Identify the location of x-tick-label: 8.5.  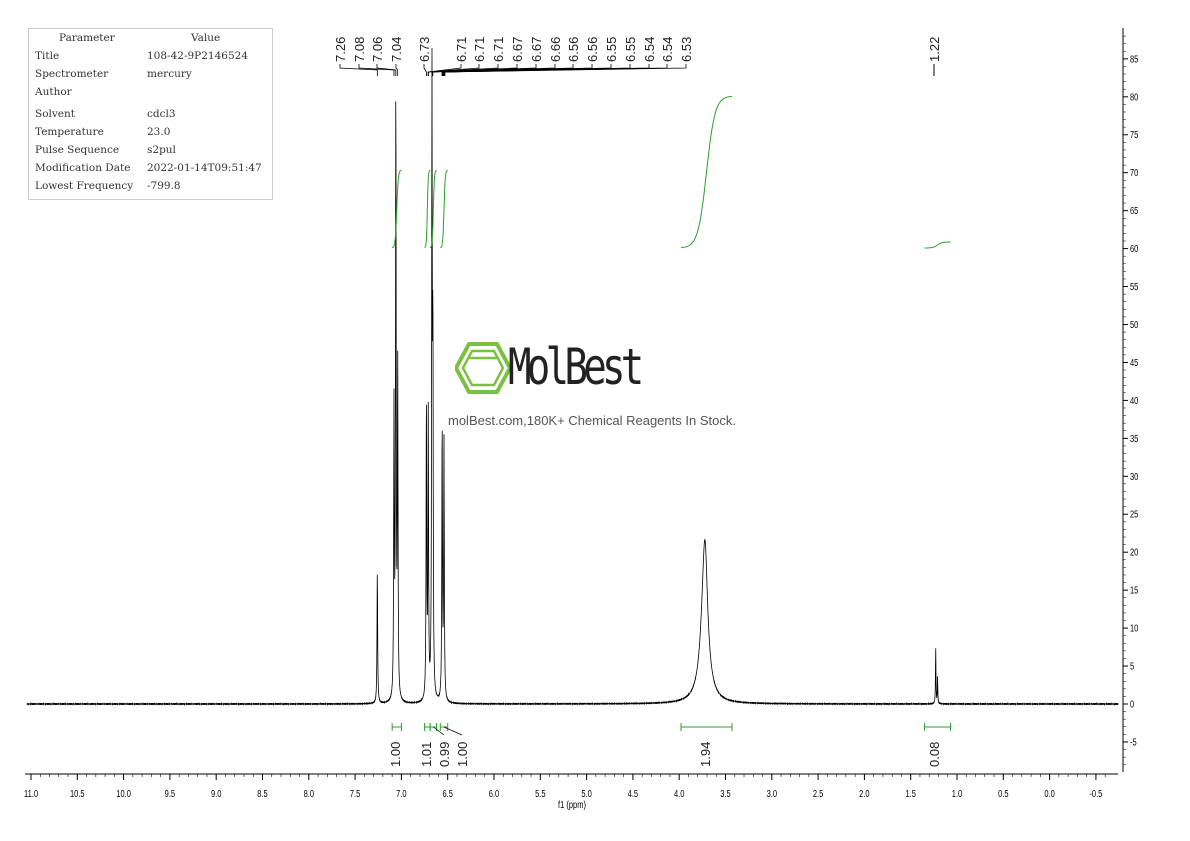
(262, 793).